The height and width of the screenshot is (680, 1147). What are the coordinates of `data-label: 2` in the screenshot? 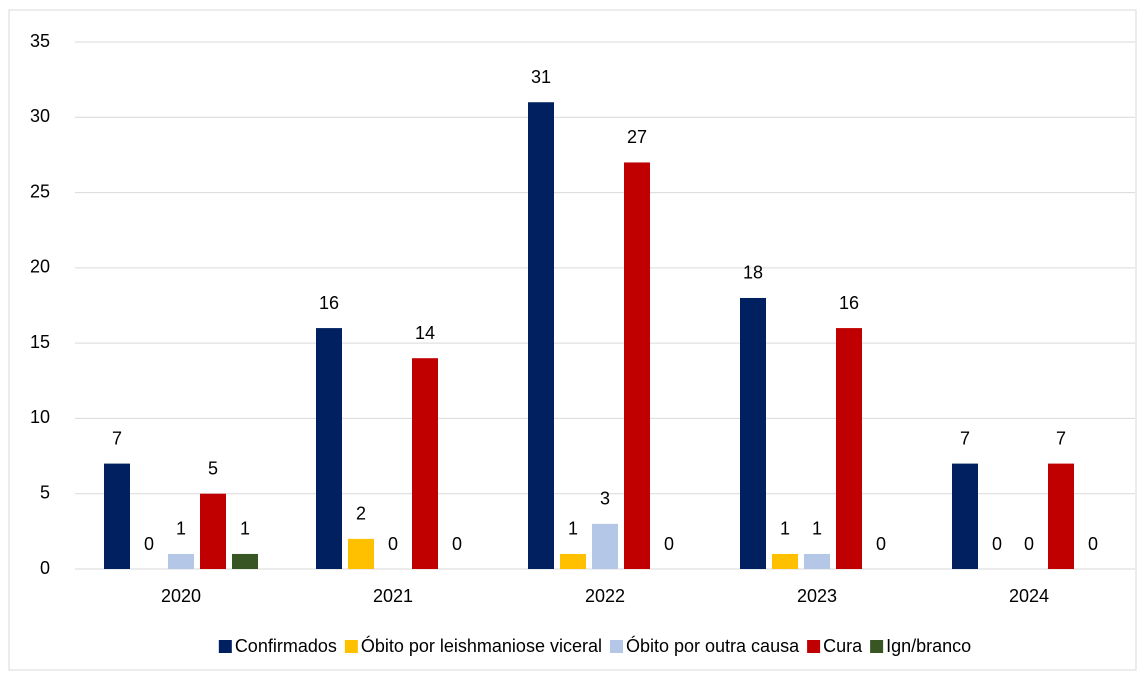 It's located at (361, 514).